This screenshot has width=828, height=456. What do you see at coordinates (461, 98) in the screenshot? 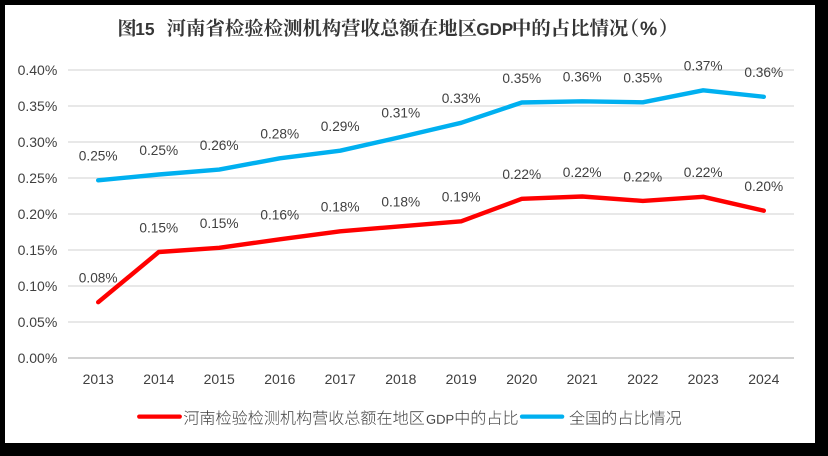
I see `svg-text: 0.33%` at bounding box center [461, 98].